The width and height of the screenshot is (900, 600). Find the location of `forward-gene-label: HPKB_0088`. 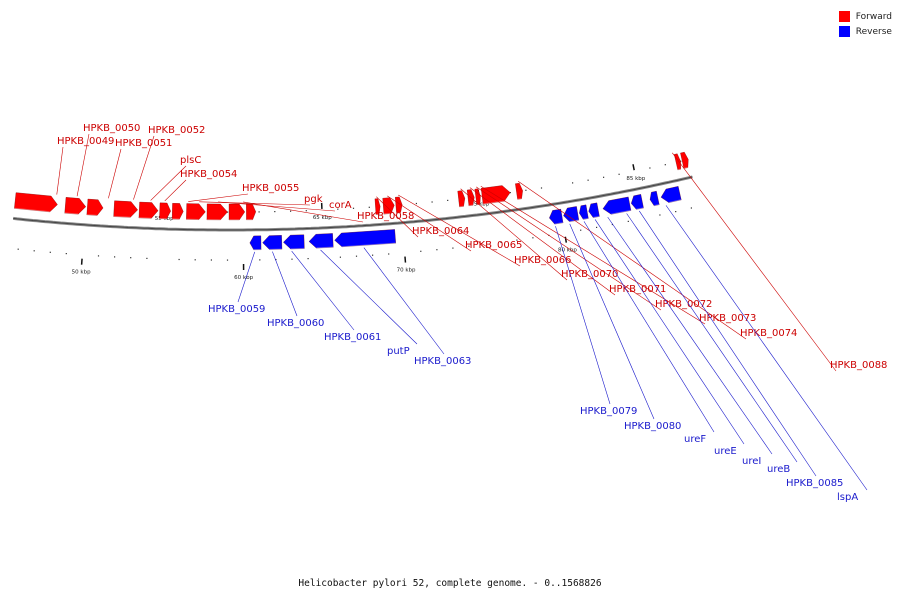

forward-gene-label: HPKB_0088 is located at coordinates (858, 365).